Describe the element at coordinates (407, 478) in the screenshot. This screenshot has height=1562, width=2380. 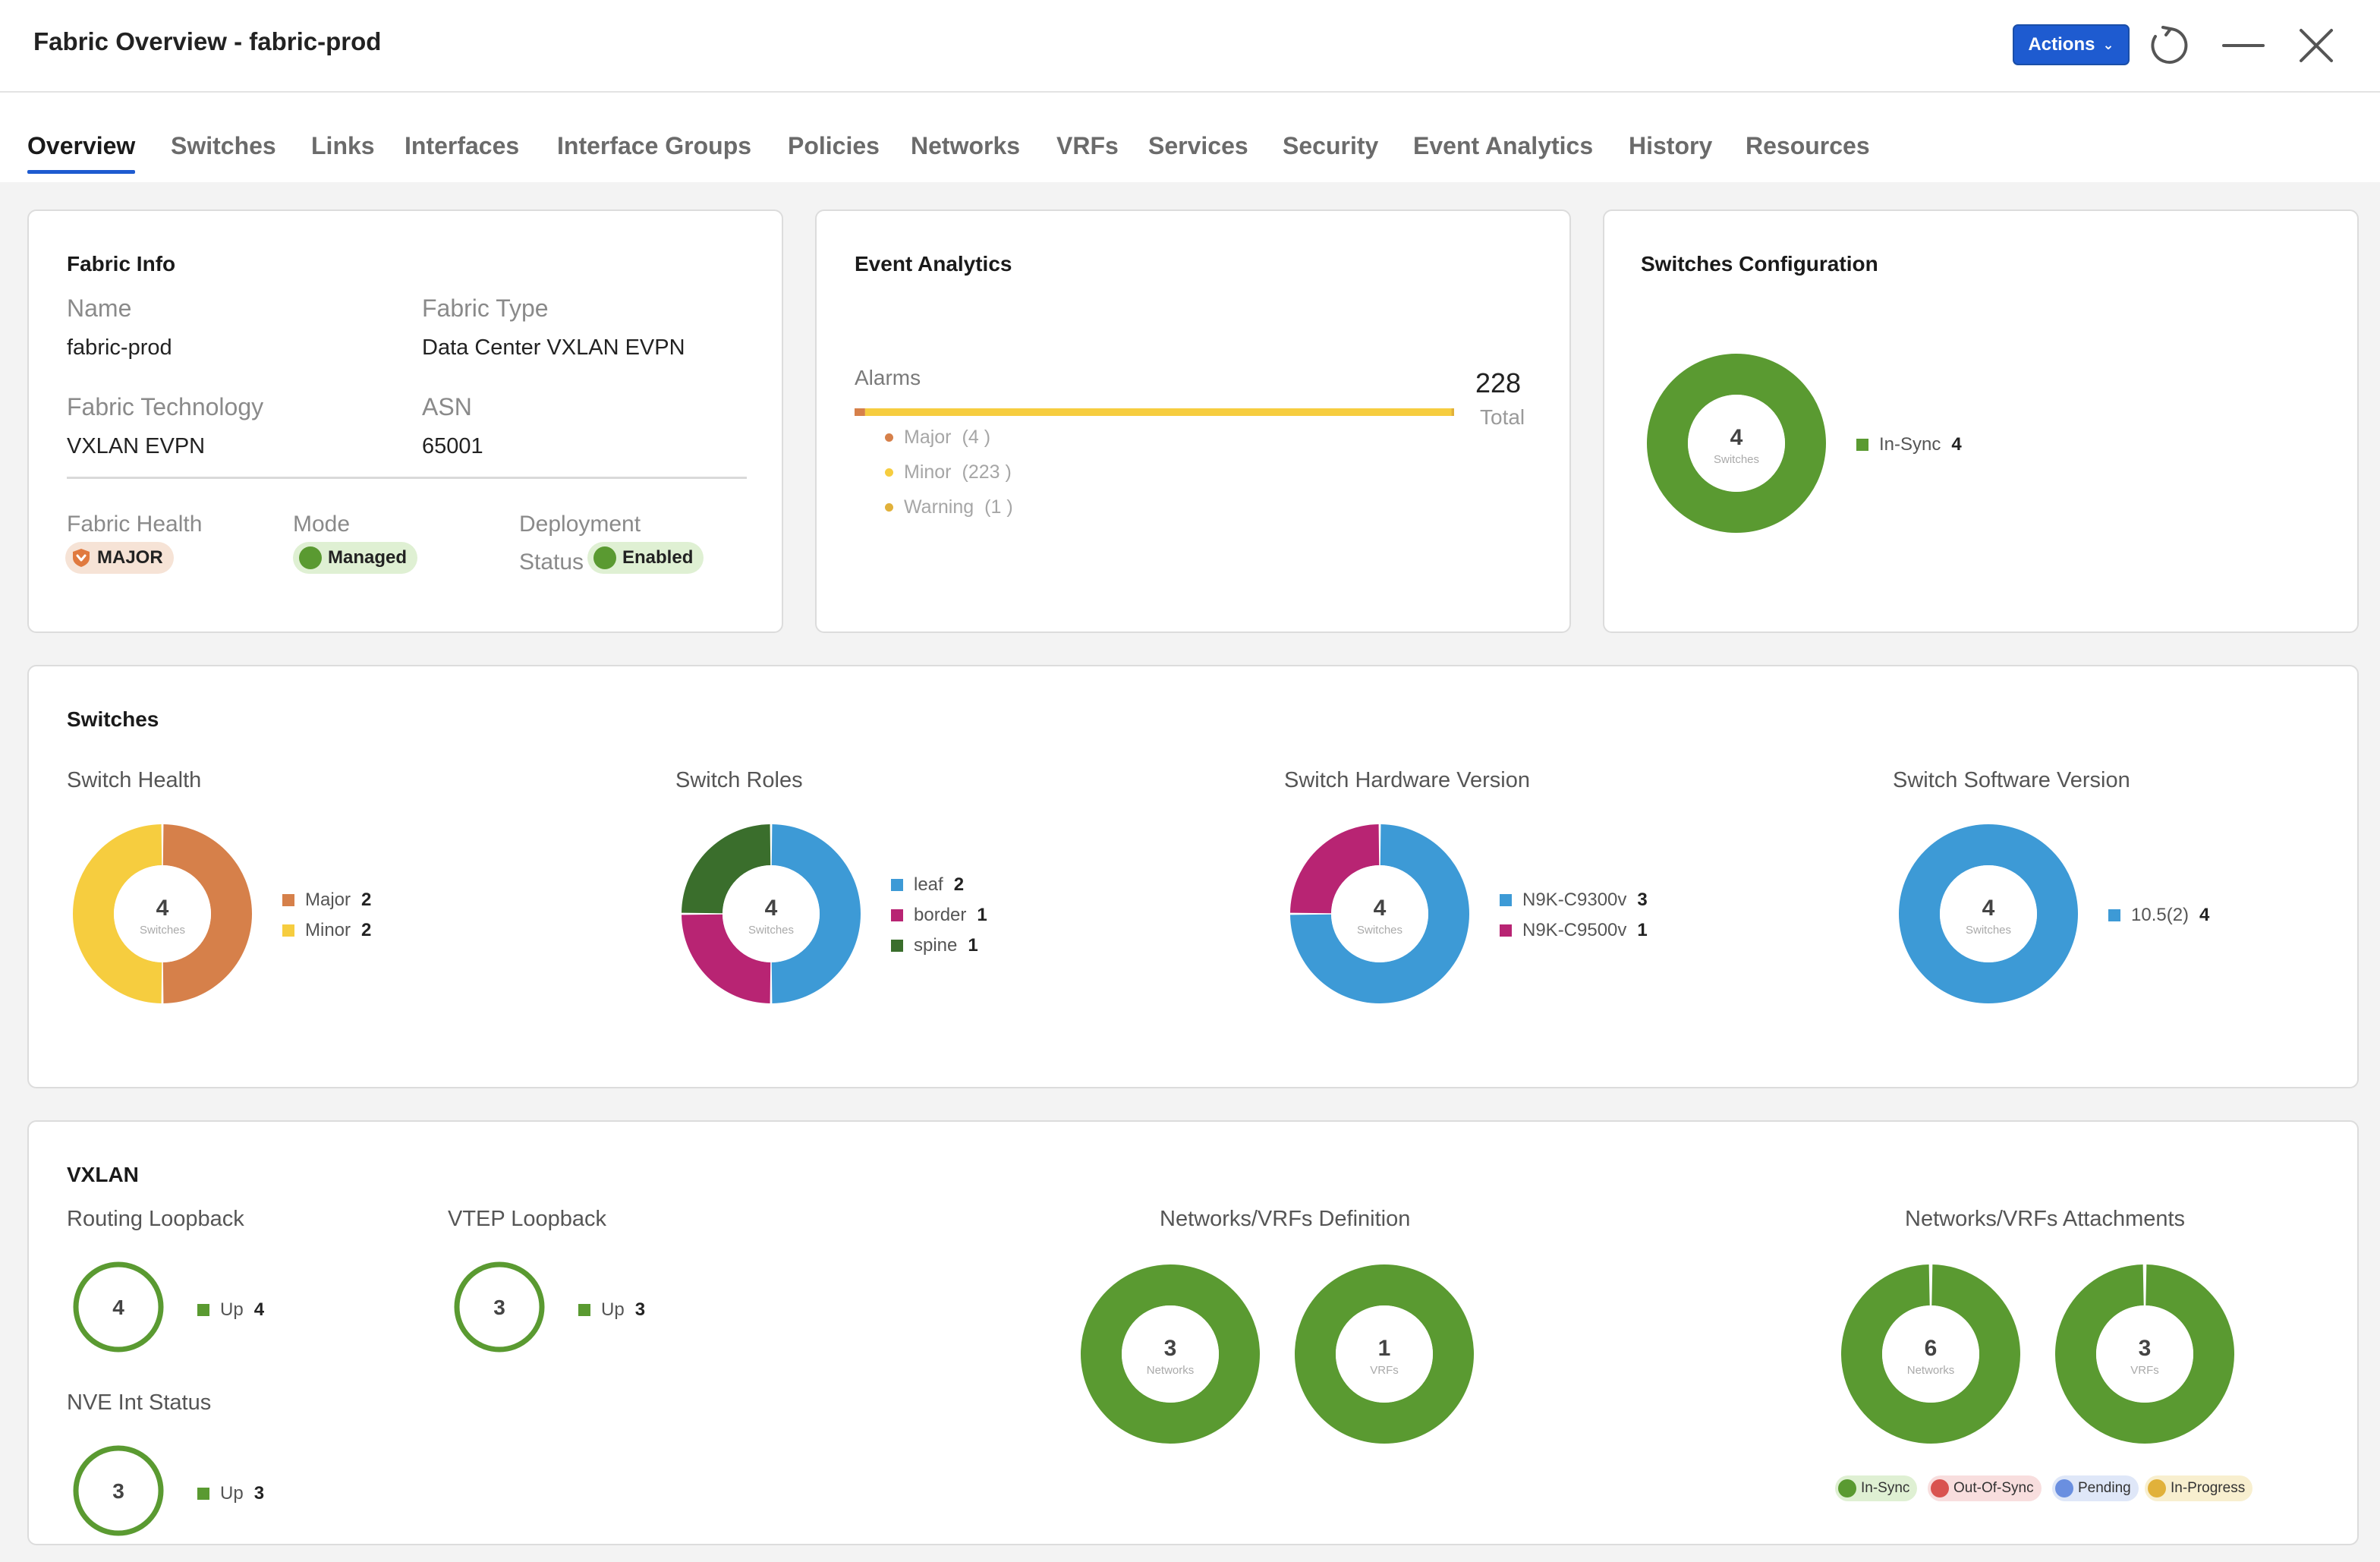
I see `divider` at that location.